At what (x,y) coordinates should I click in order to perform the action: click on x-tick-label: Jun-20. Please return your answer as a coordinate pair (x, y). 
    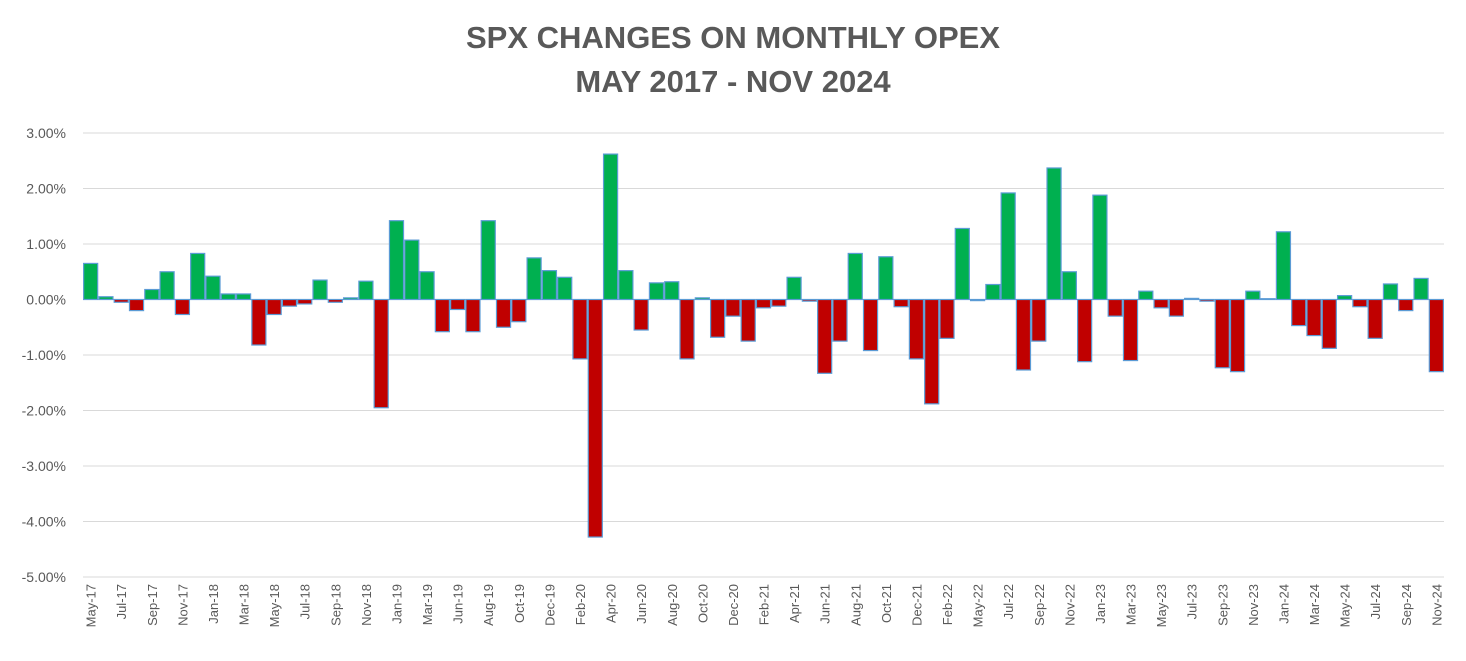
    Looking at the image, I should click on (641, 604).